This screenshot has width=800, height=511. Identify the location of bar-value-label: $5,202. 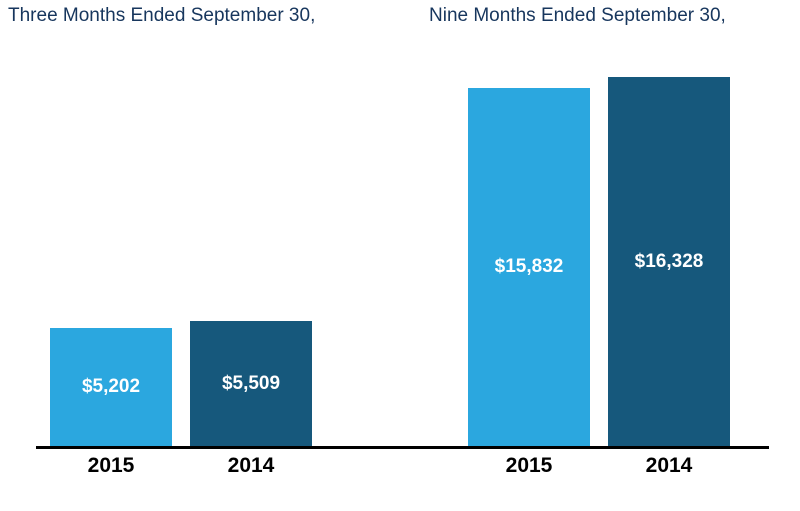
(111, 386).